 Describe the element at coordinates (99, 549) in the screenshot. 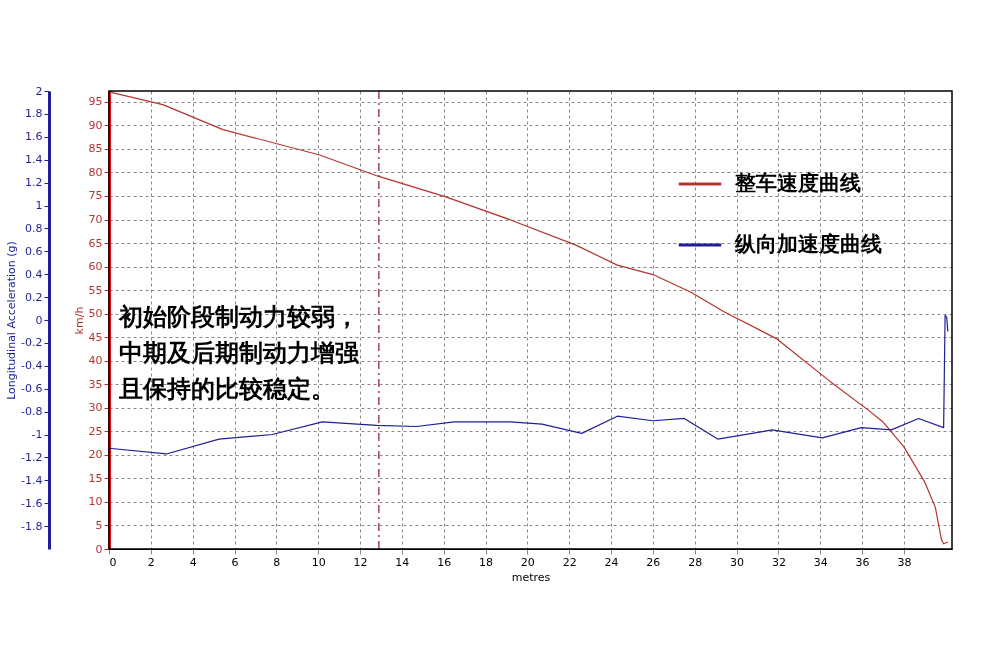

I see `y-tick-label: 0` at that location.